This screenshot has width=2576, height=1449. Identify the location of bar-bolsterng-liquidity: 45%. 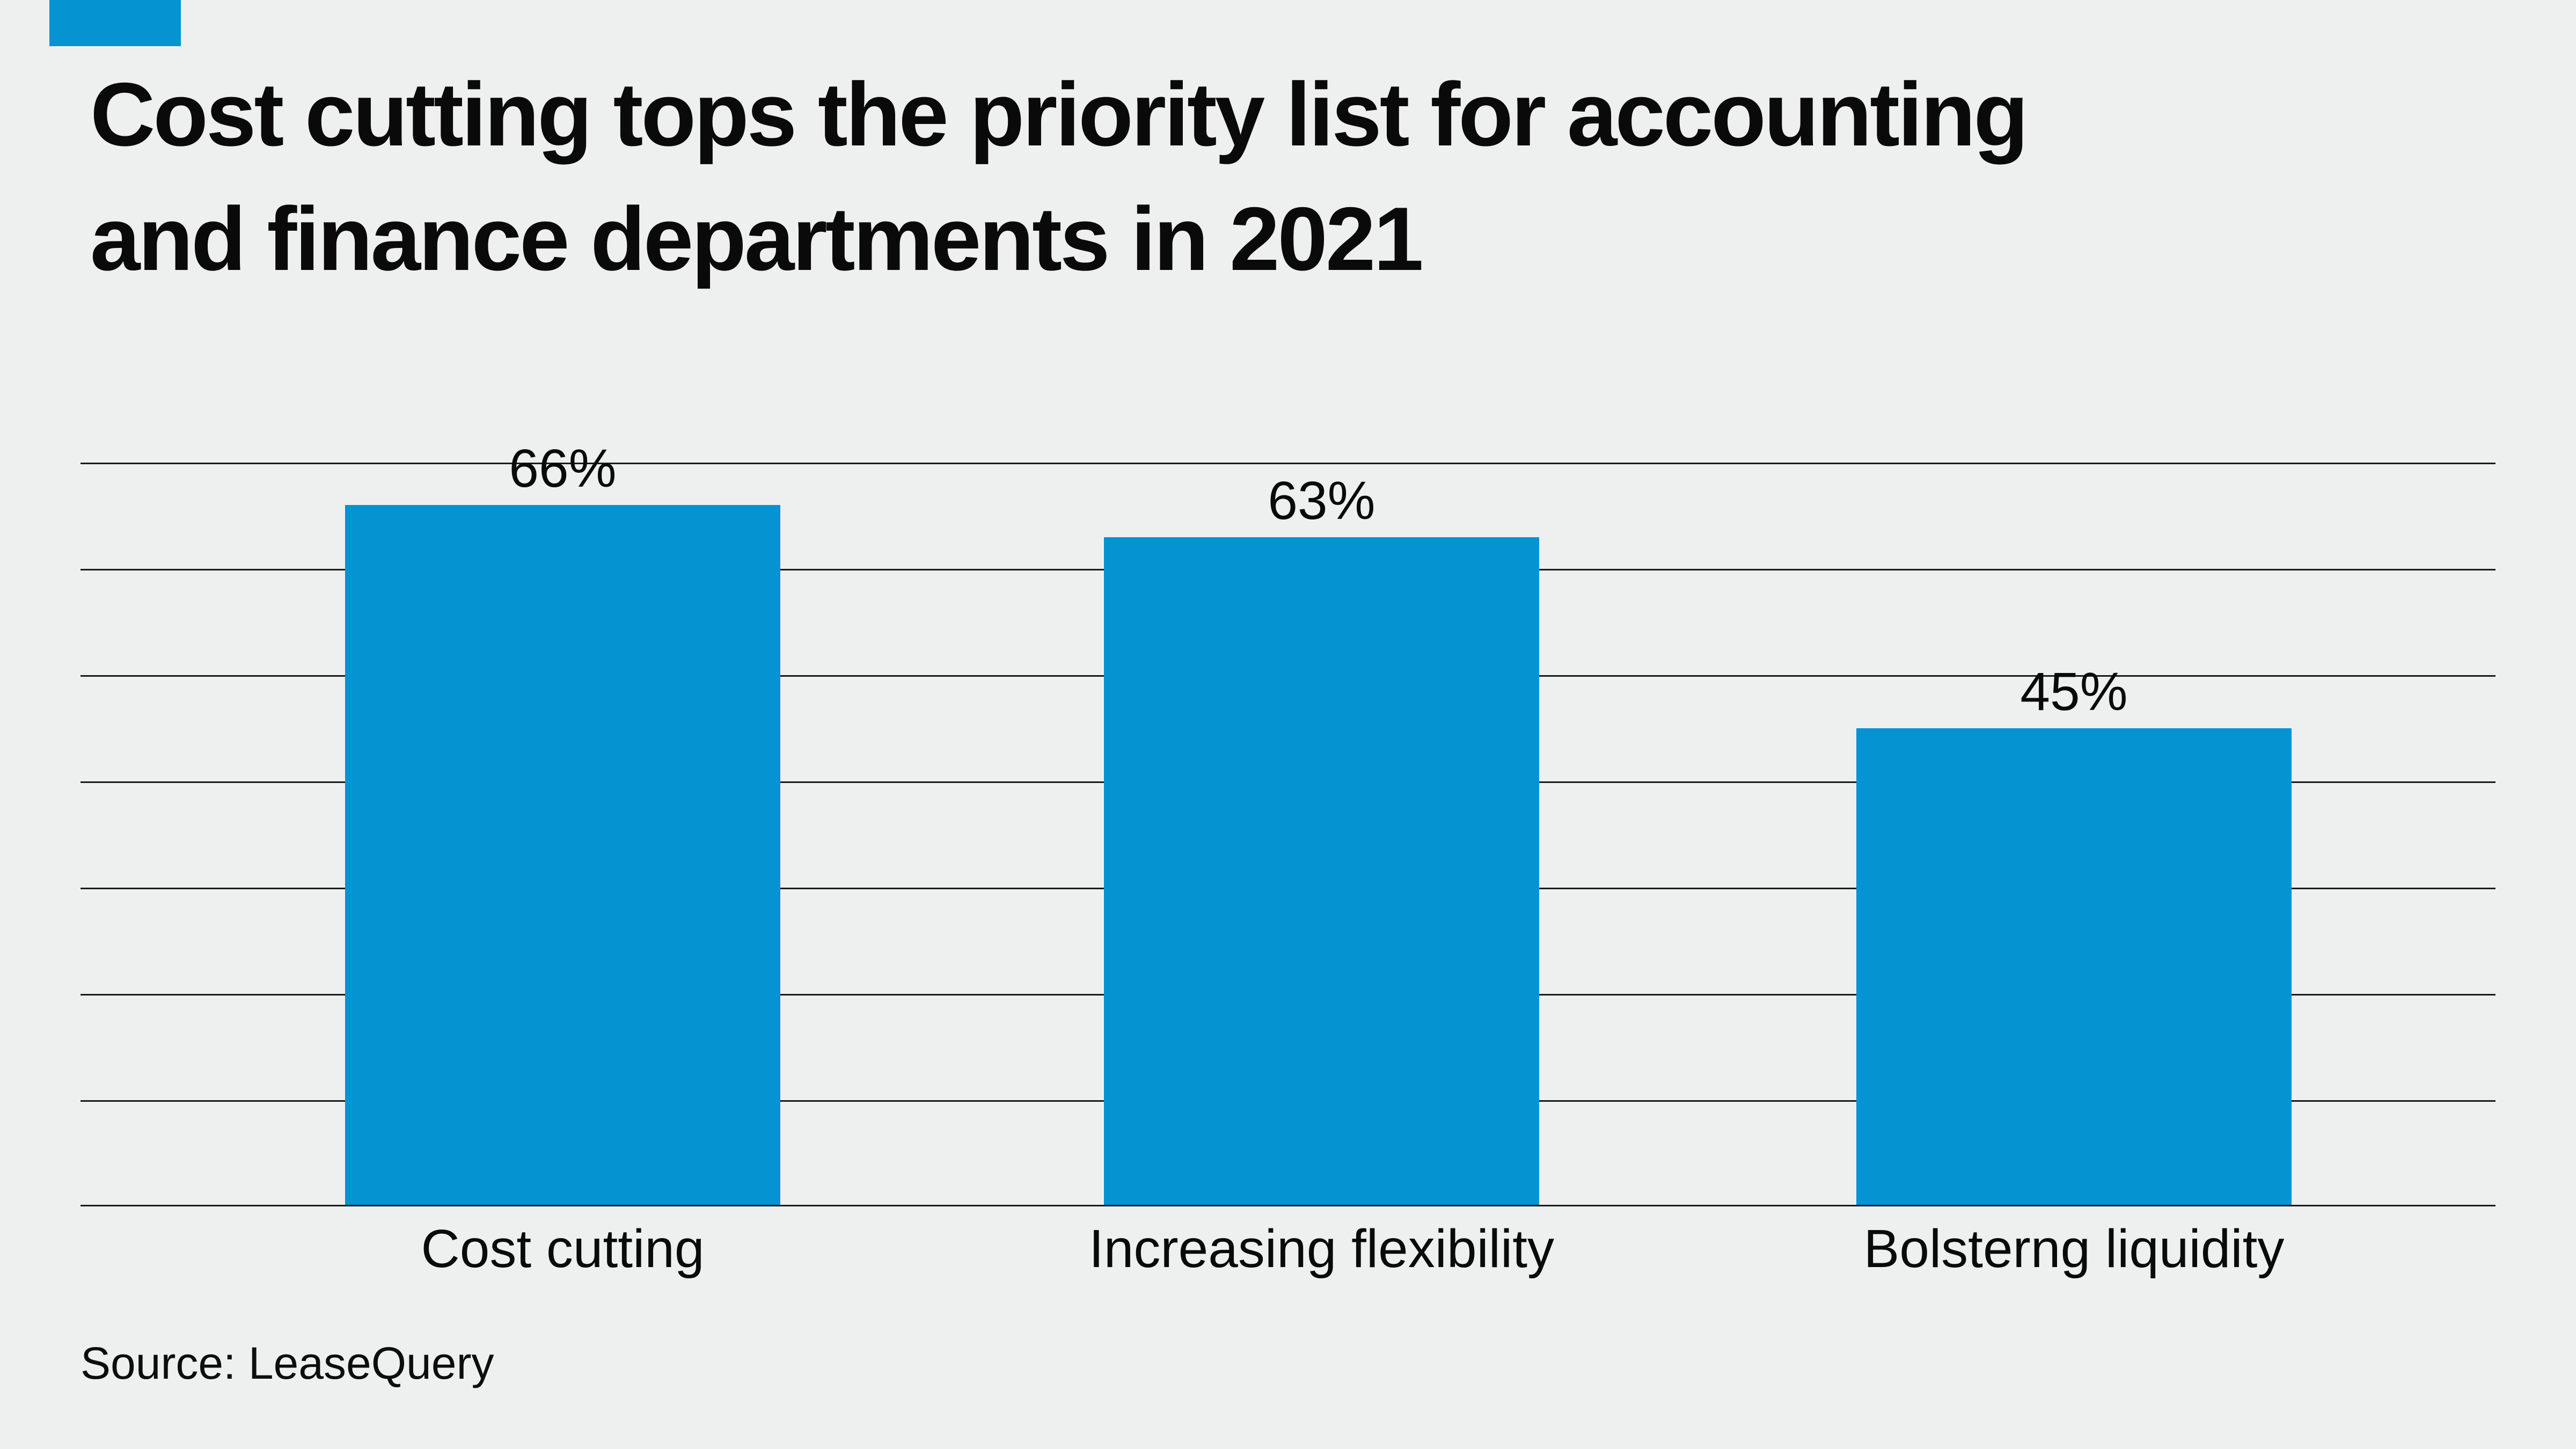
(2074, 934).